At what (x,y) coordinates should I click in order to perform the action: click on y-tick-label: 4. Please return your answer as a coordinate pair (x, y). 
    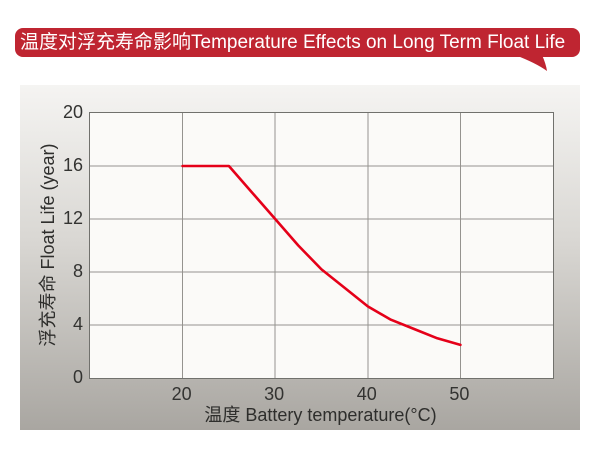
    Looking at the image, I should click on (77, 324).